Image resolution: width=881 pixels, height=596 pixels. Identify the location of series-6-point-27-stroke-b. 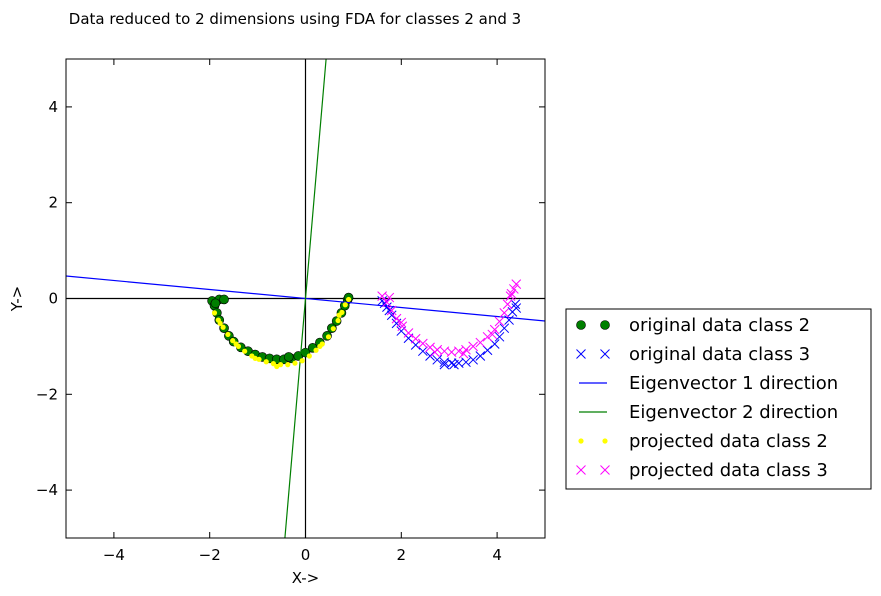
(434, 352).